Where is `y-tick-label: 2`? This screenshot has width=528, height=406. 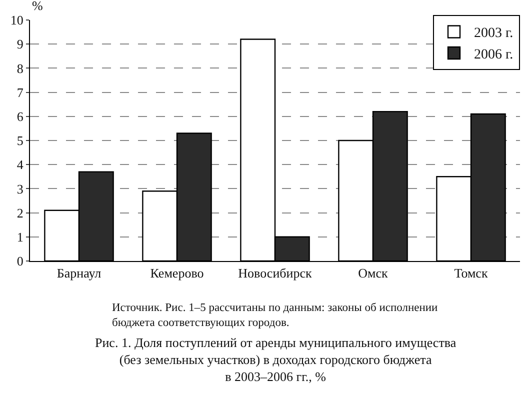
y-tick-label: 2 is located at coordinates (20, 212).